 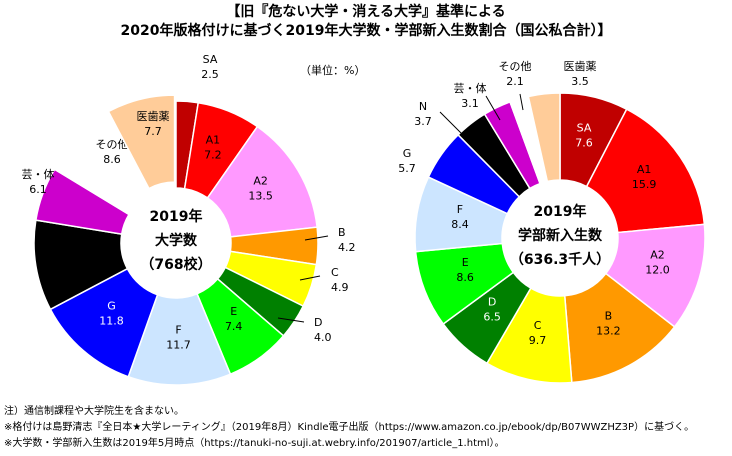 What do you see at coordinates (111, 320) in the screenshot?
I see `slice-value-g: 11.8` at bounding box center [111, 320].